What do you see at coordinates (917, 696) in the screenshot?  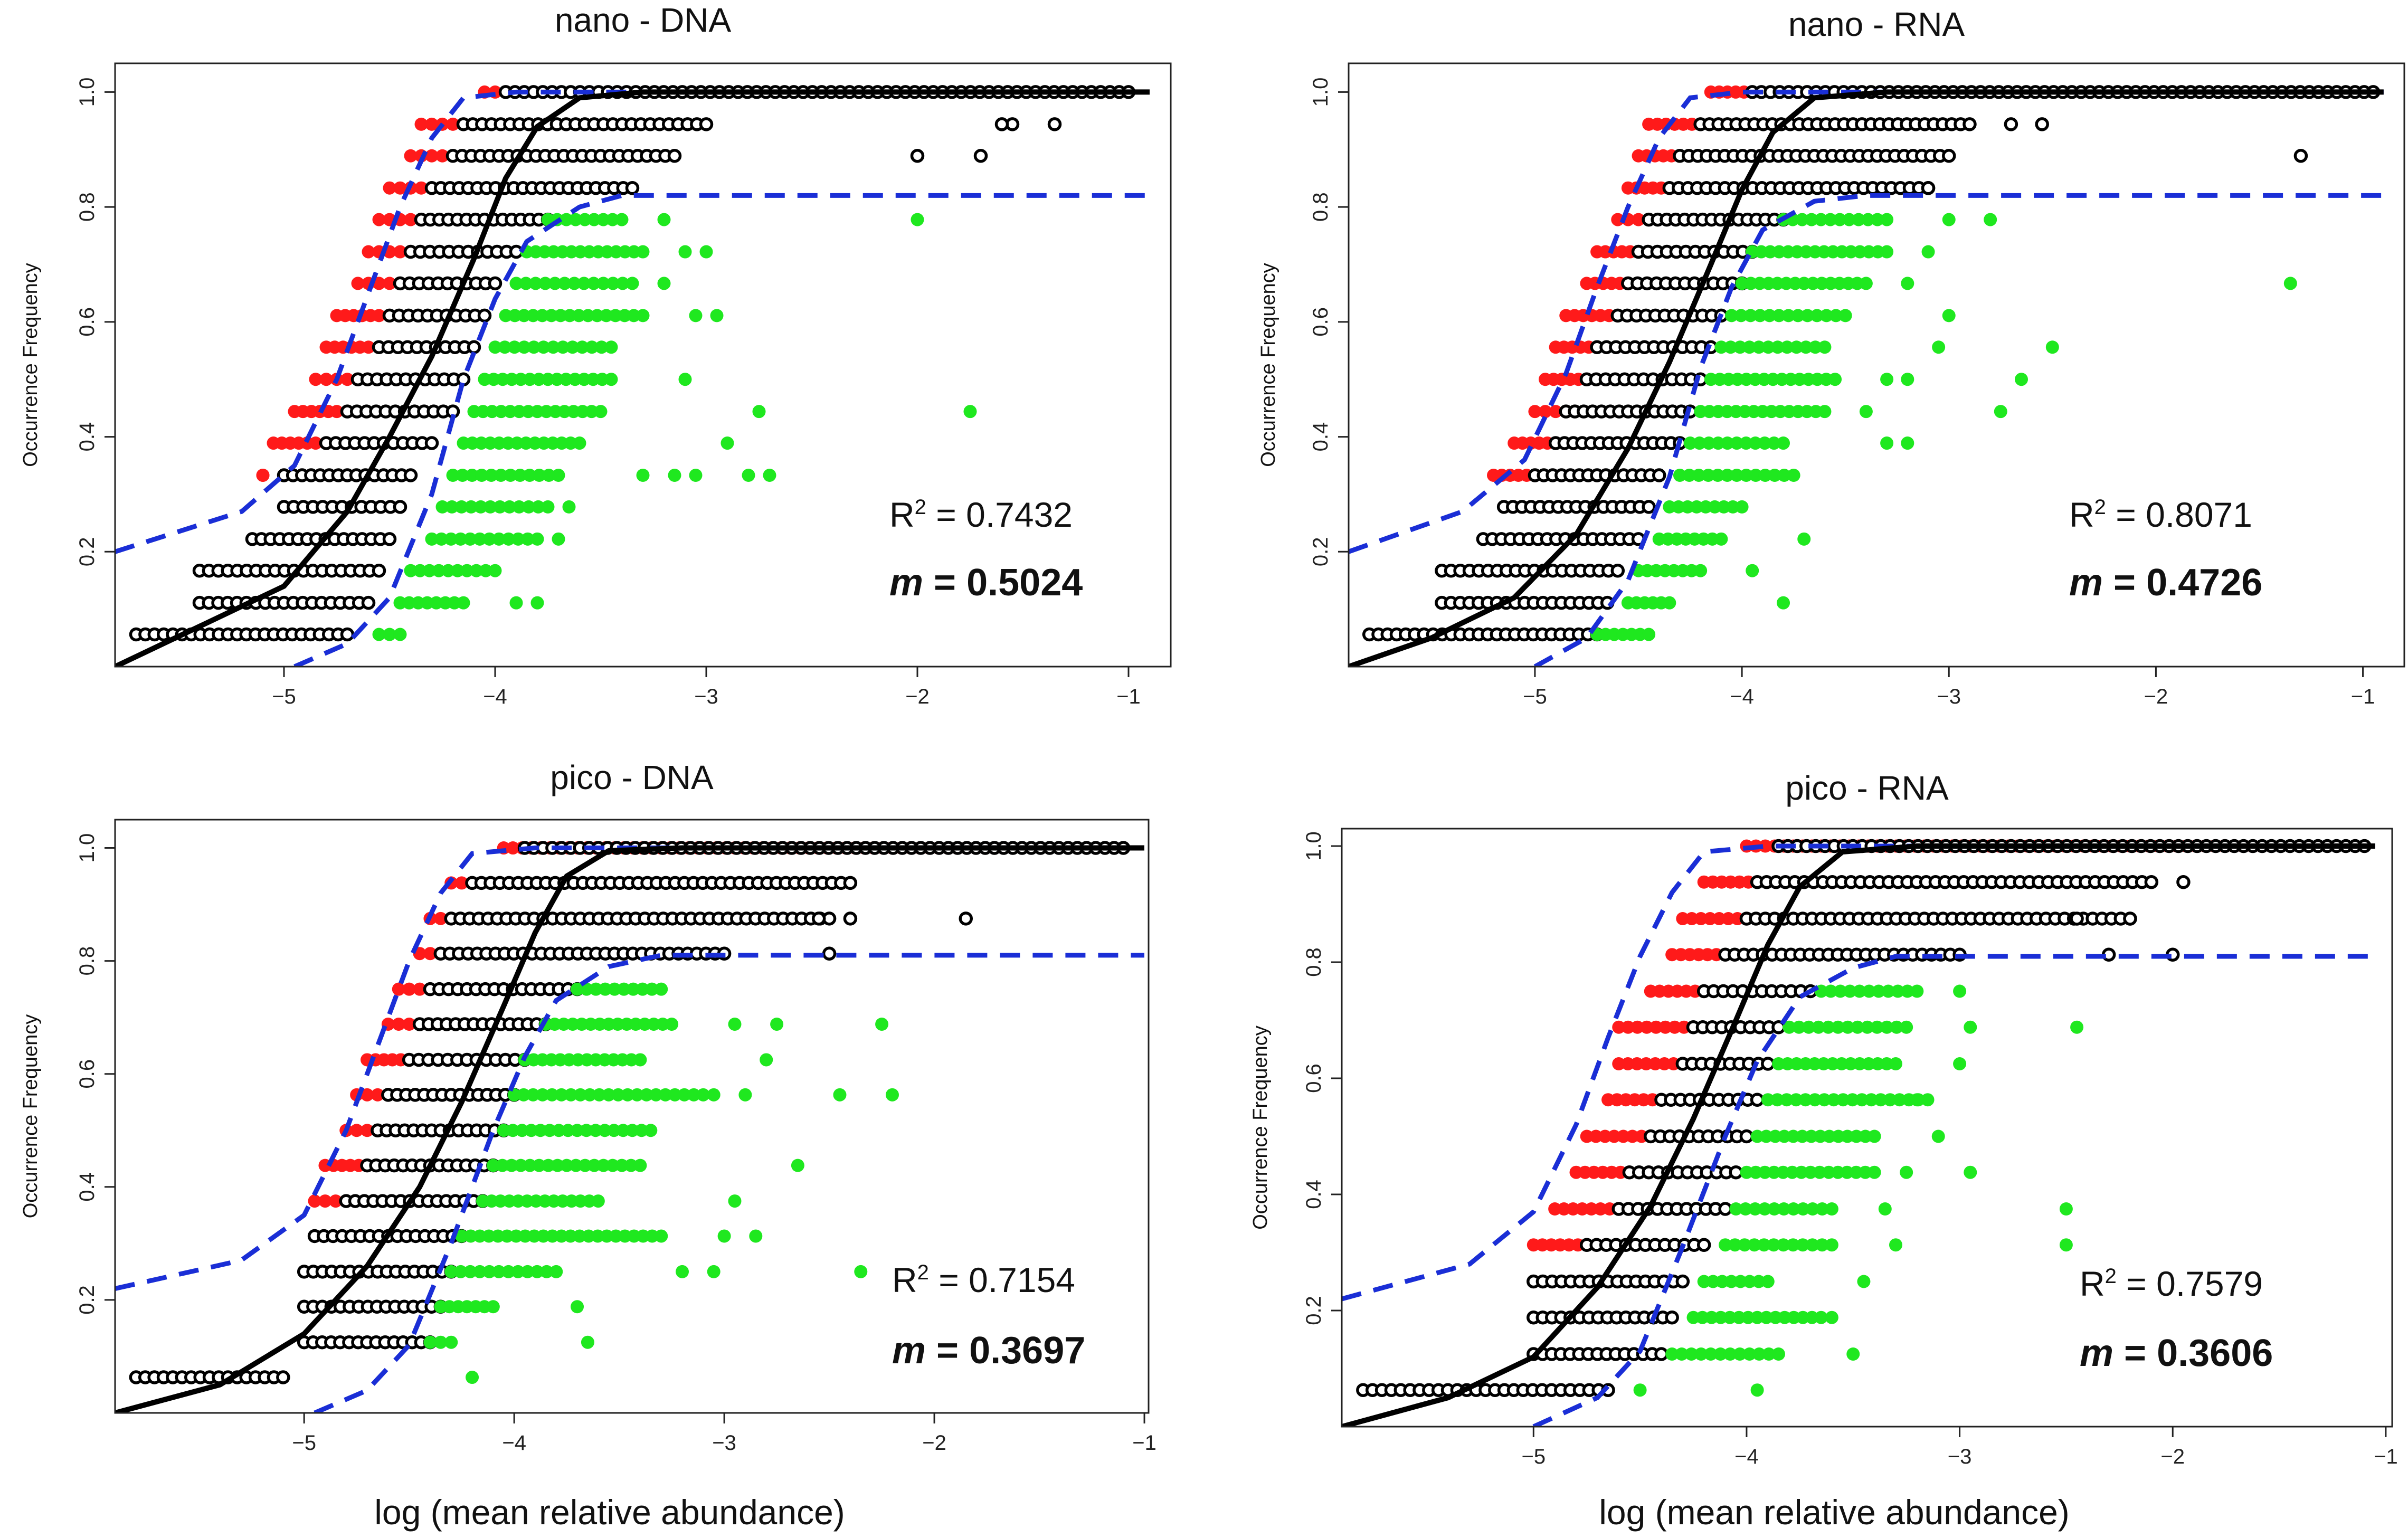 I see `x-tick-label: −2` at bounding box center [917, 696].